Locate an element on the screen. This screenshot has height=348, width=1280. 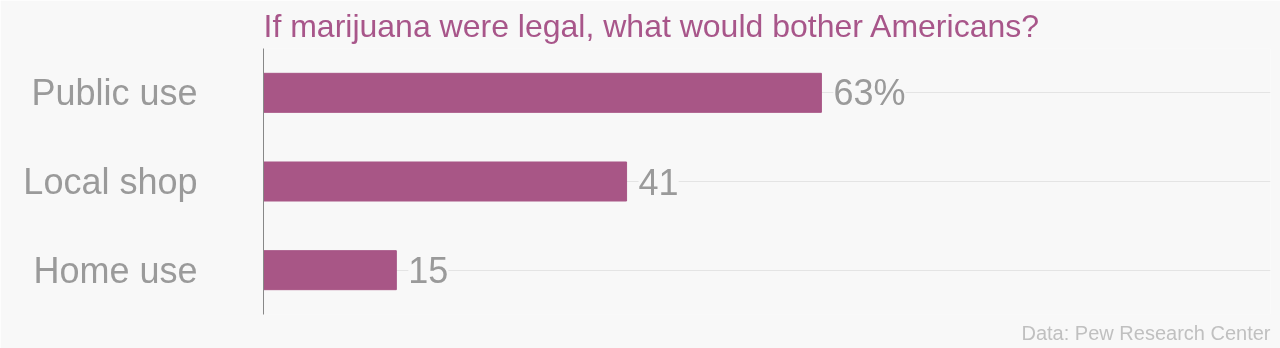
y-tick-label: Home use is located at coordinates (115, 270).